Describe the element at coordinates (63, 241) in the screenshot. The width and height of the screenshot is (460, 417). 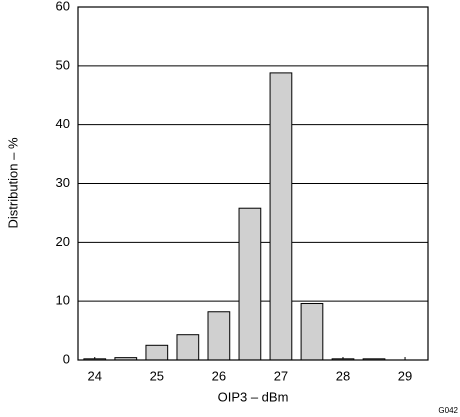
I see `y-tick-label: 20` at that location.